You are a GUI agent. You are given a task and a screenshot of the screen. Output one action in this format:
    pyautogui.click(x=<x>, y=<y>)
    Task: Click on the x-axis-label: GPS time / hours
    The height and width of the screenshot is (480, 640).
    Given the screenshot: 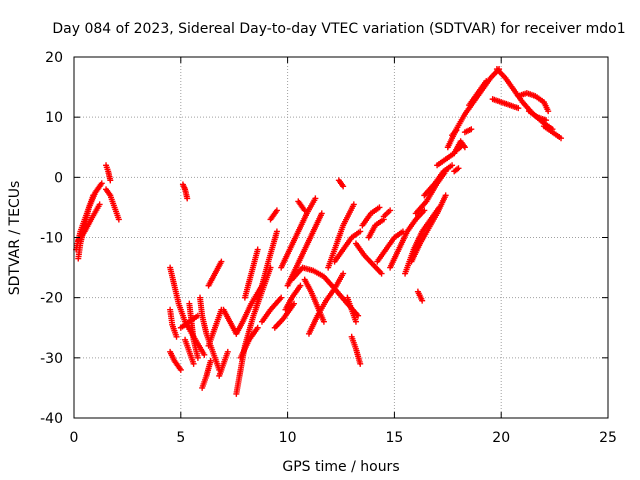 What is the action you would take?
    pyautogui.click(x=340, y=467)
    